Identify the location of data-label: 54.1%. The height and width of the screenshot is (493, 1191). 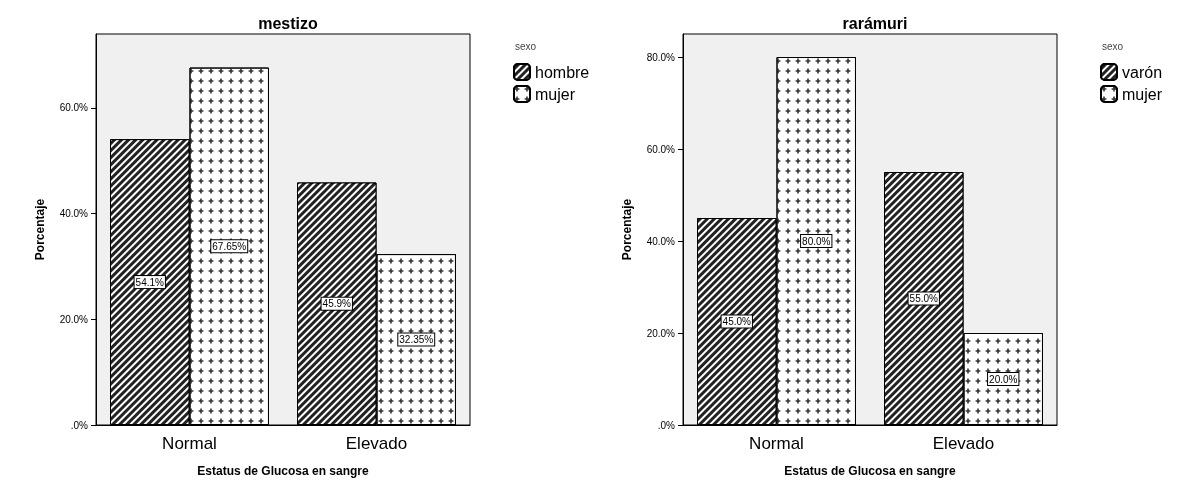
(150, 282).